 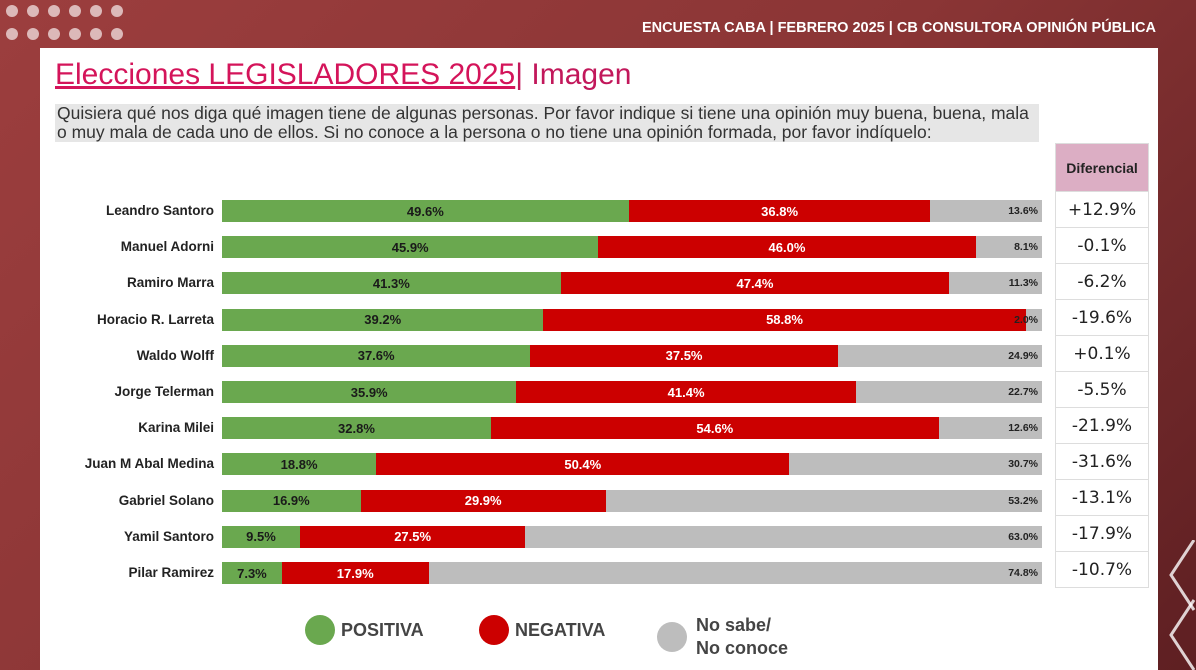 I want to click on bar-row: 37.6% 37.5% 24.9%, so click(x=632, y=355).